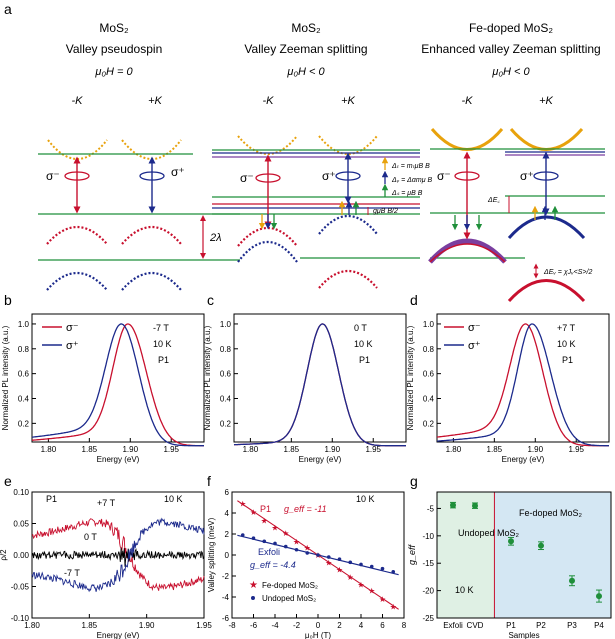  What do you see at coordinates (348, 145) in the screenshot?
I see `c2-cond-band-plus` at bounding box center [348, 145].